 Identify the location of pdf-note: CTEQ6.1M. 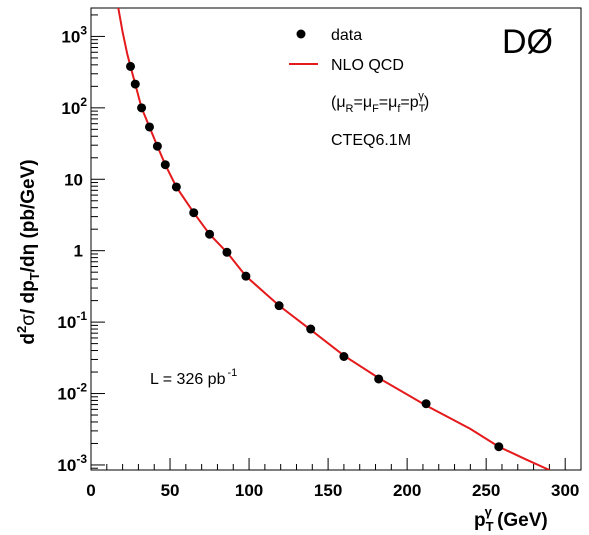
(371, 140).